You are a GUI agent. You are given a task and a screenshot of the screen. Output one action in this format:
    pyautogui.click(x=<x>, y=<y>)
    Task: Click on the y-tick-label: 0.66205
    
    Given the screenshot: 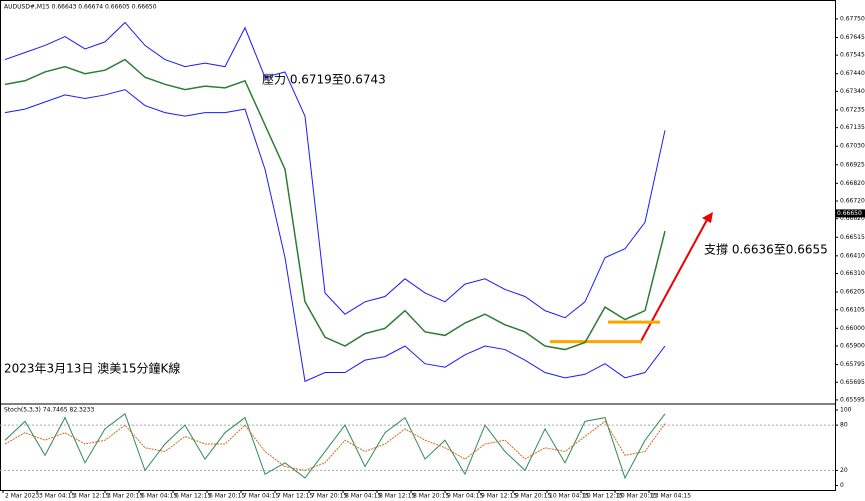 What is the action you would take?
    pyautogui.click(x=852, y=292)
    